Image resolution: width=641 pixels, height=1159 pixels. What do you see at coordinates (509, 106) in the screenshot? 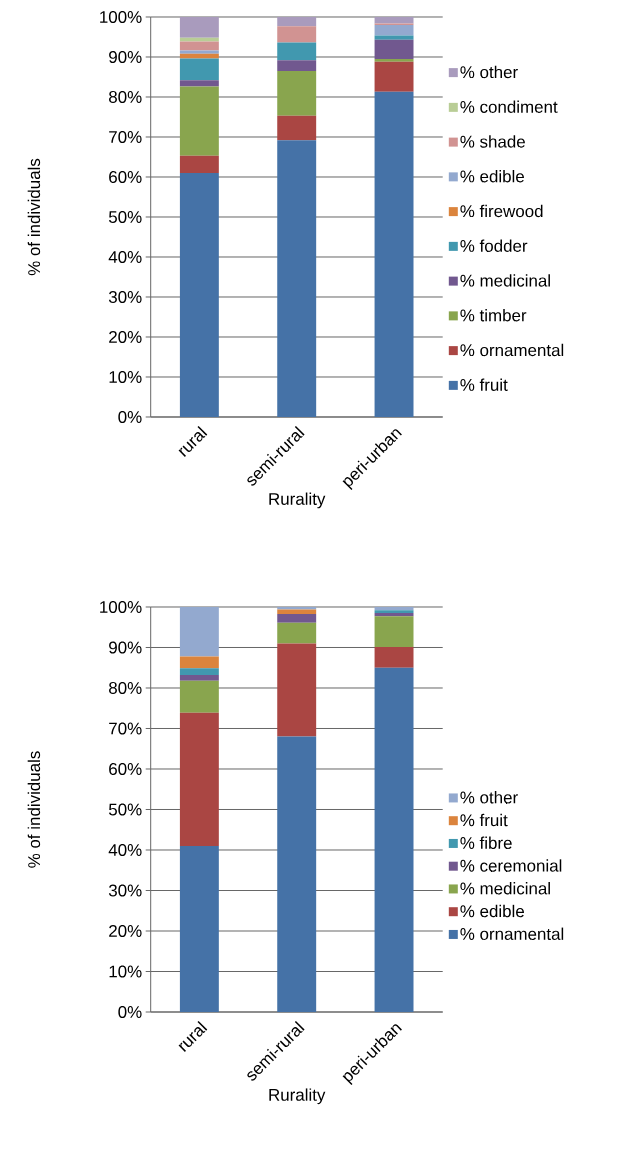
I see `legend-label: % condiment` at bounding box center [509, 106].